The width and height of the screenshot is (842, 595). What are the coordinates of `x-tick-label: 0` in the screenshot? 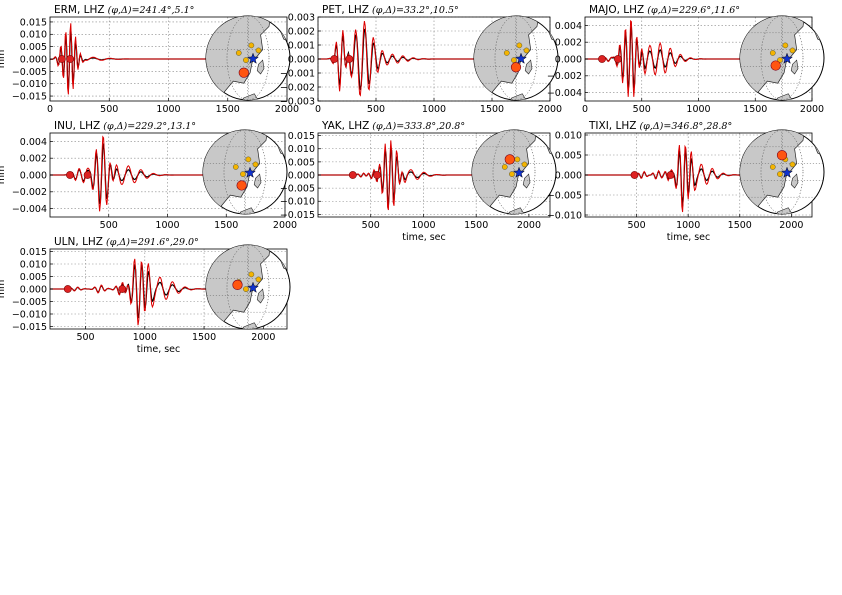 It's located at (585, 109).